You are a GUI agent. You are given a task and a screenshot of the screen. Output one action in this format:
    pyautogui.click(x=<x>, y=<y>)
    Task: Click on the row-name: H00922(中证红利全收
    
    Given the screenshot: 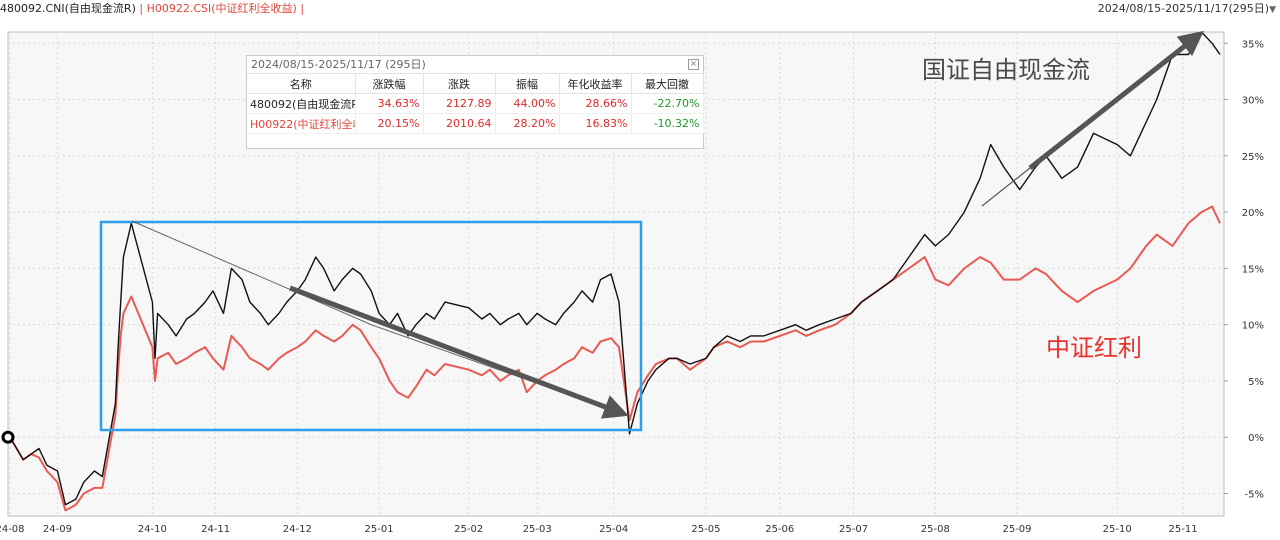 What is the action you would take?
    pyautogui.click(x=301, y=123)
    